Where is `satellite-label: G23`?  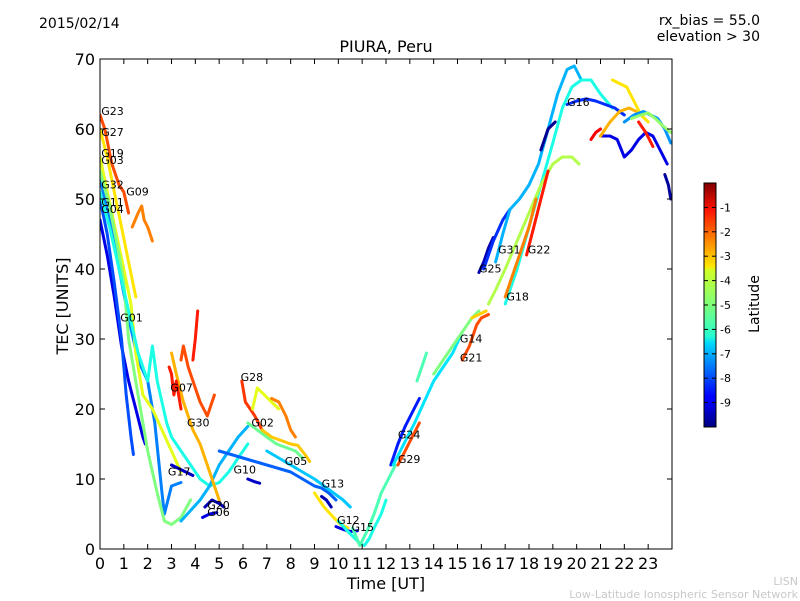
satellite-label: G23 is located at coordinates (112, 111).